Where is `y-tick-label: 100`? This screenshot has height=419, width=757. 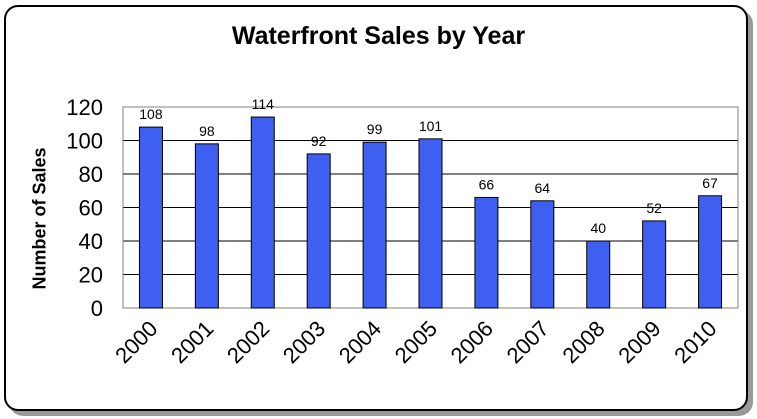
y-tick-label: 100 is located at coordinates (84, 141).